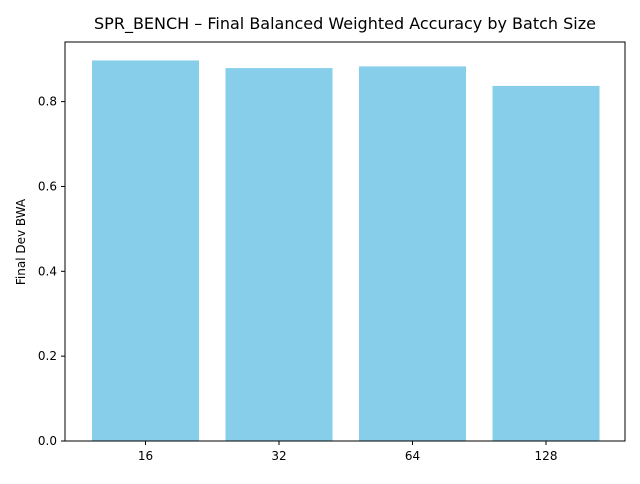  I want to click on y-axis-label: Final Dev BWA, so click(21, 241).